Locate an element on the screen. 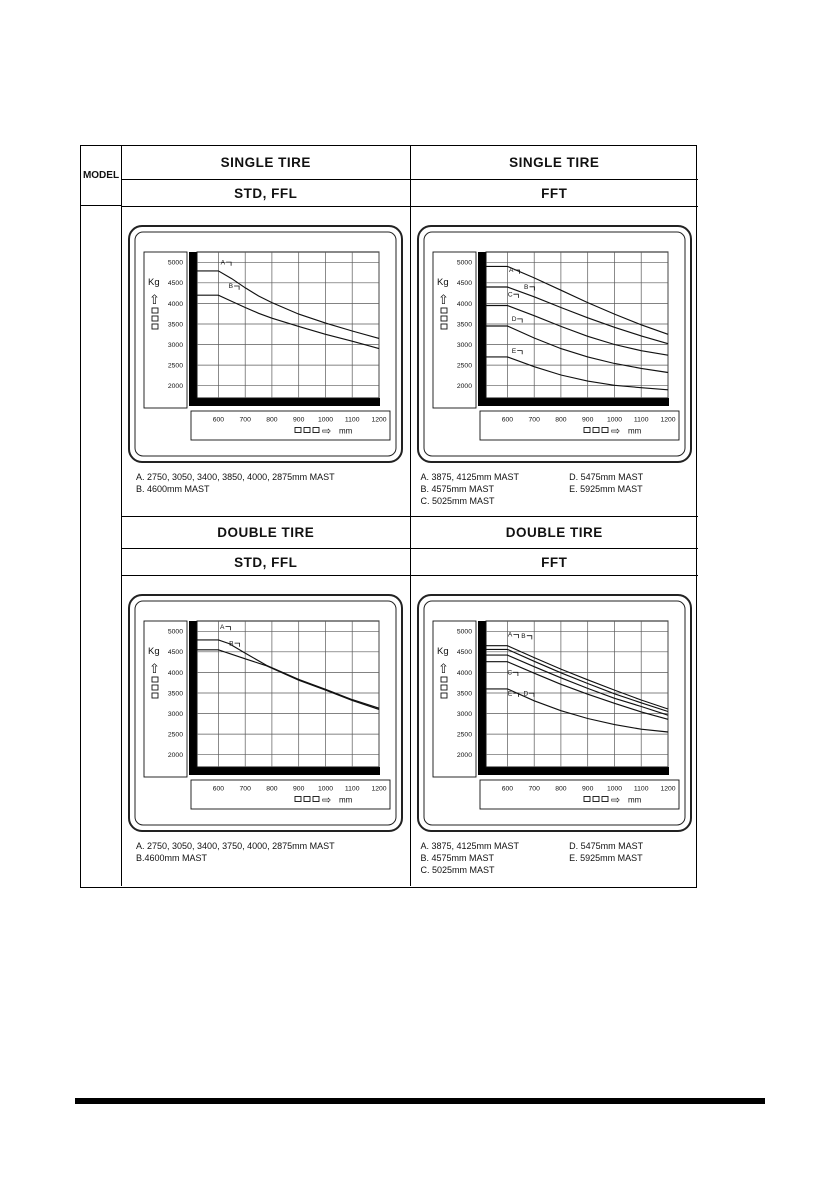  subheader-fft-top: FFT is located at coordinates (553, 192).